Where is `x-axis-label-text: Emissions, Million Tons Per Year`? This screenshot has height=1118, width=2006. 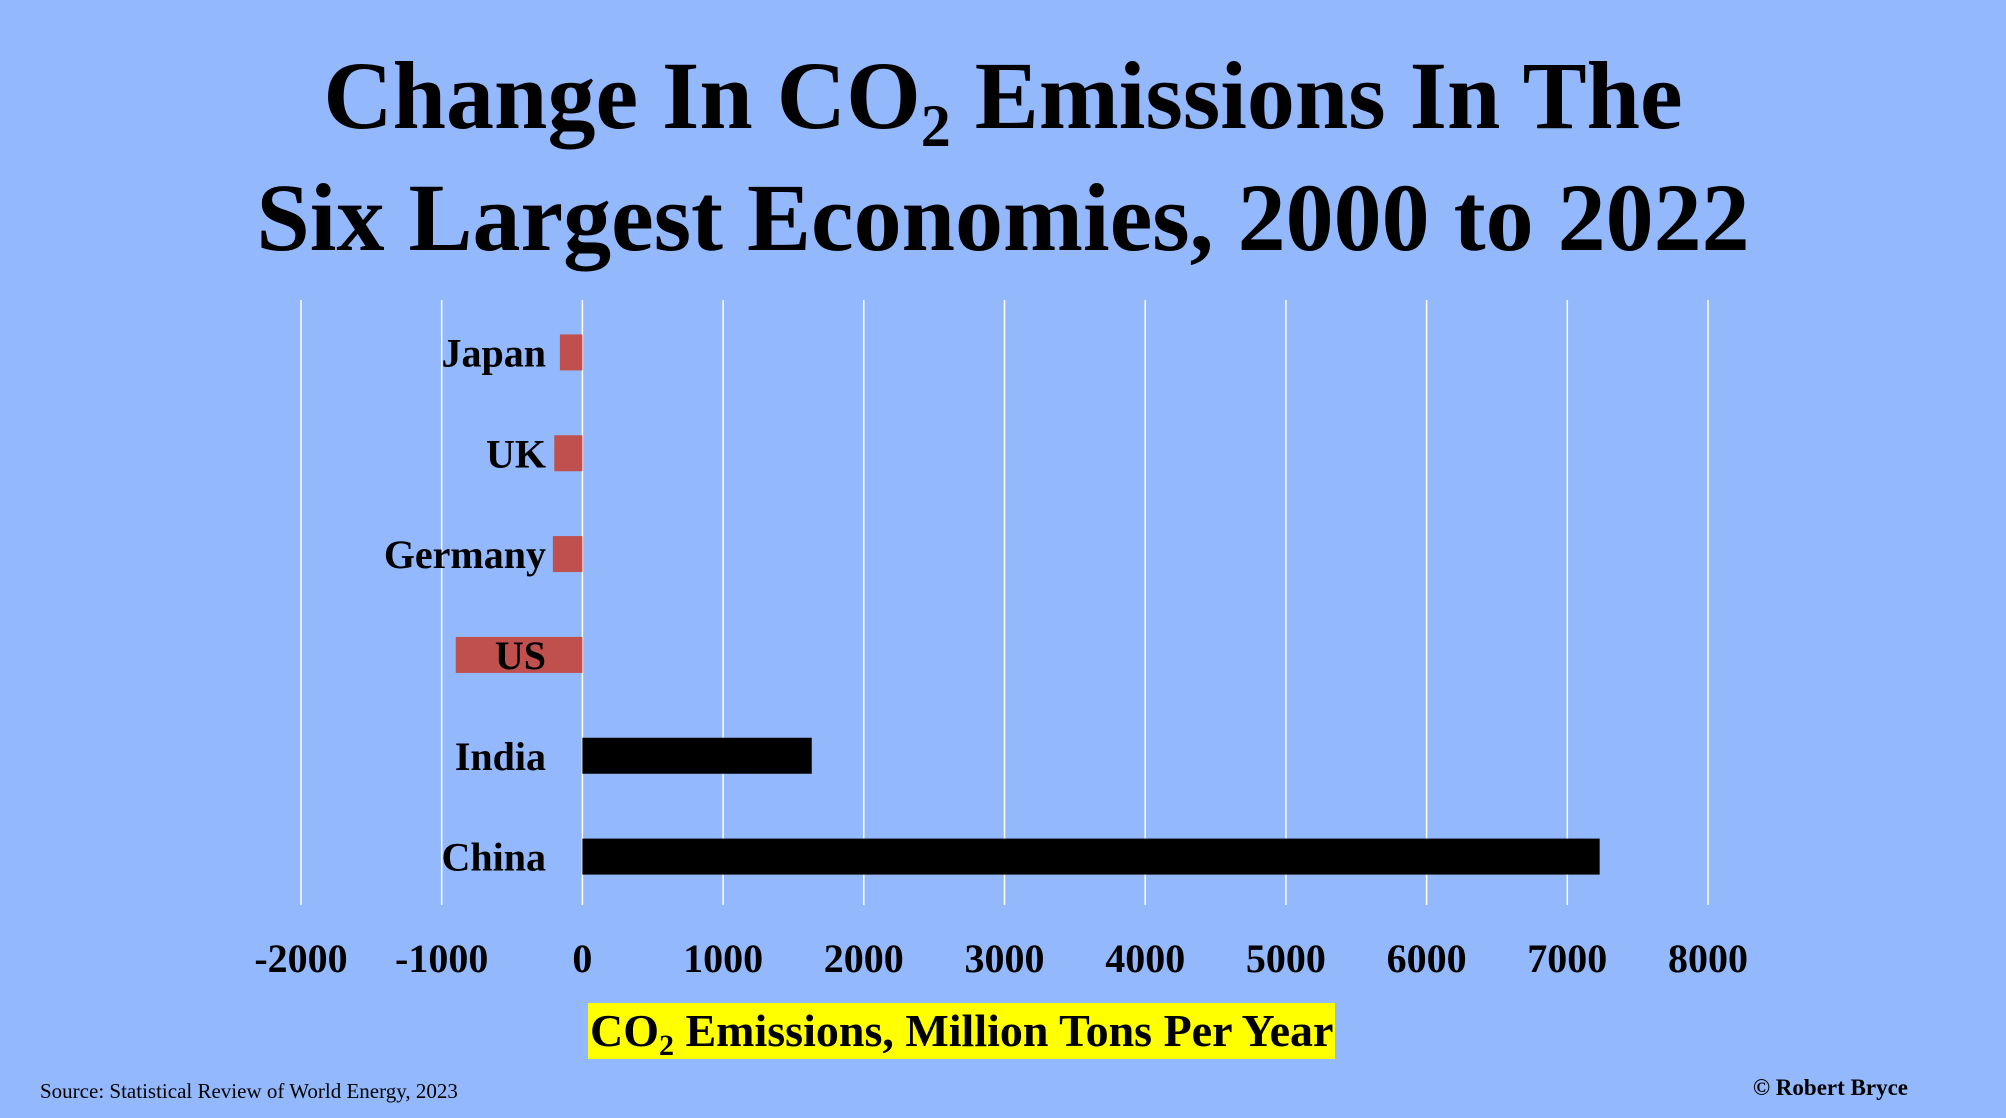 x-axis-label-text: Emissions, Million Tons Per Year is located at coordinates (1004, 1030).